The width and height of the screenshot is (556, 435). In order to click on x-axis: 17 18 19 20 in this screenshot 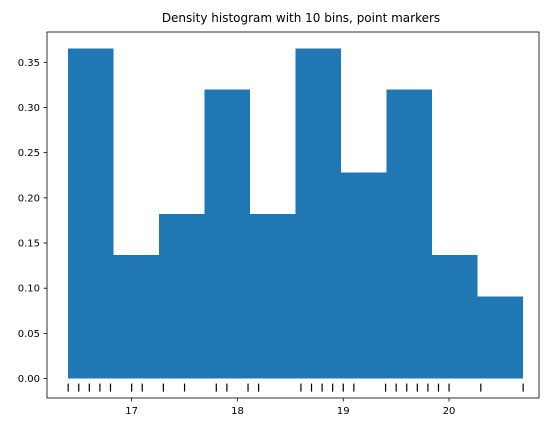, I will do `click(290, 407)`.